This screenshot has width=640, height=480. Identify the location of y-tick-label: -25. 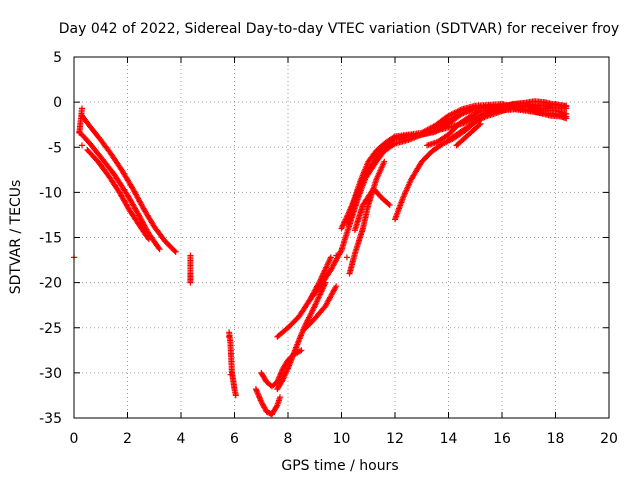
(50, 329).